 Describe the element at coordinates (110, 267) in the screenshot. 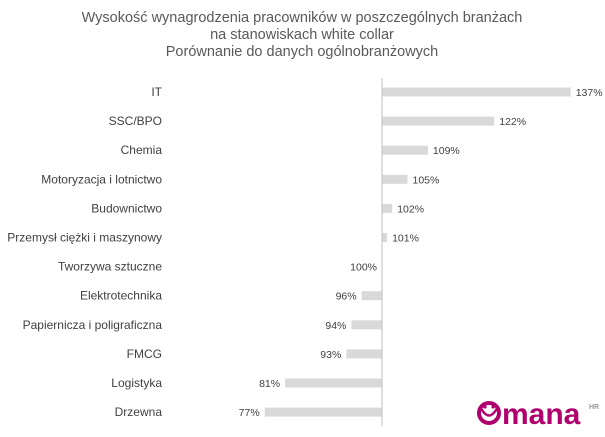

I see `category-label: Tworzywa sztuczne` at that location.